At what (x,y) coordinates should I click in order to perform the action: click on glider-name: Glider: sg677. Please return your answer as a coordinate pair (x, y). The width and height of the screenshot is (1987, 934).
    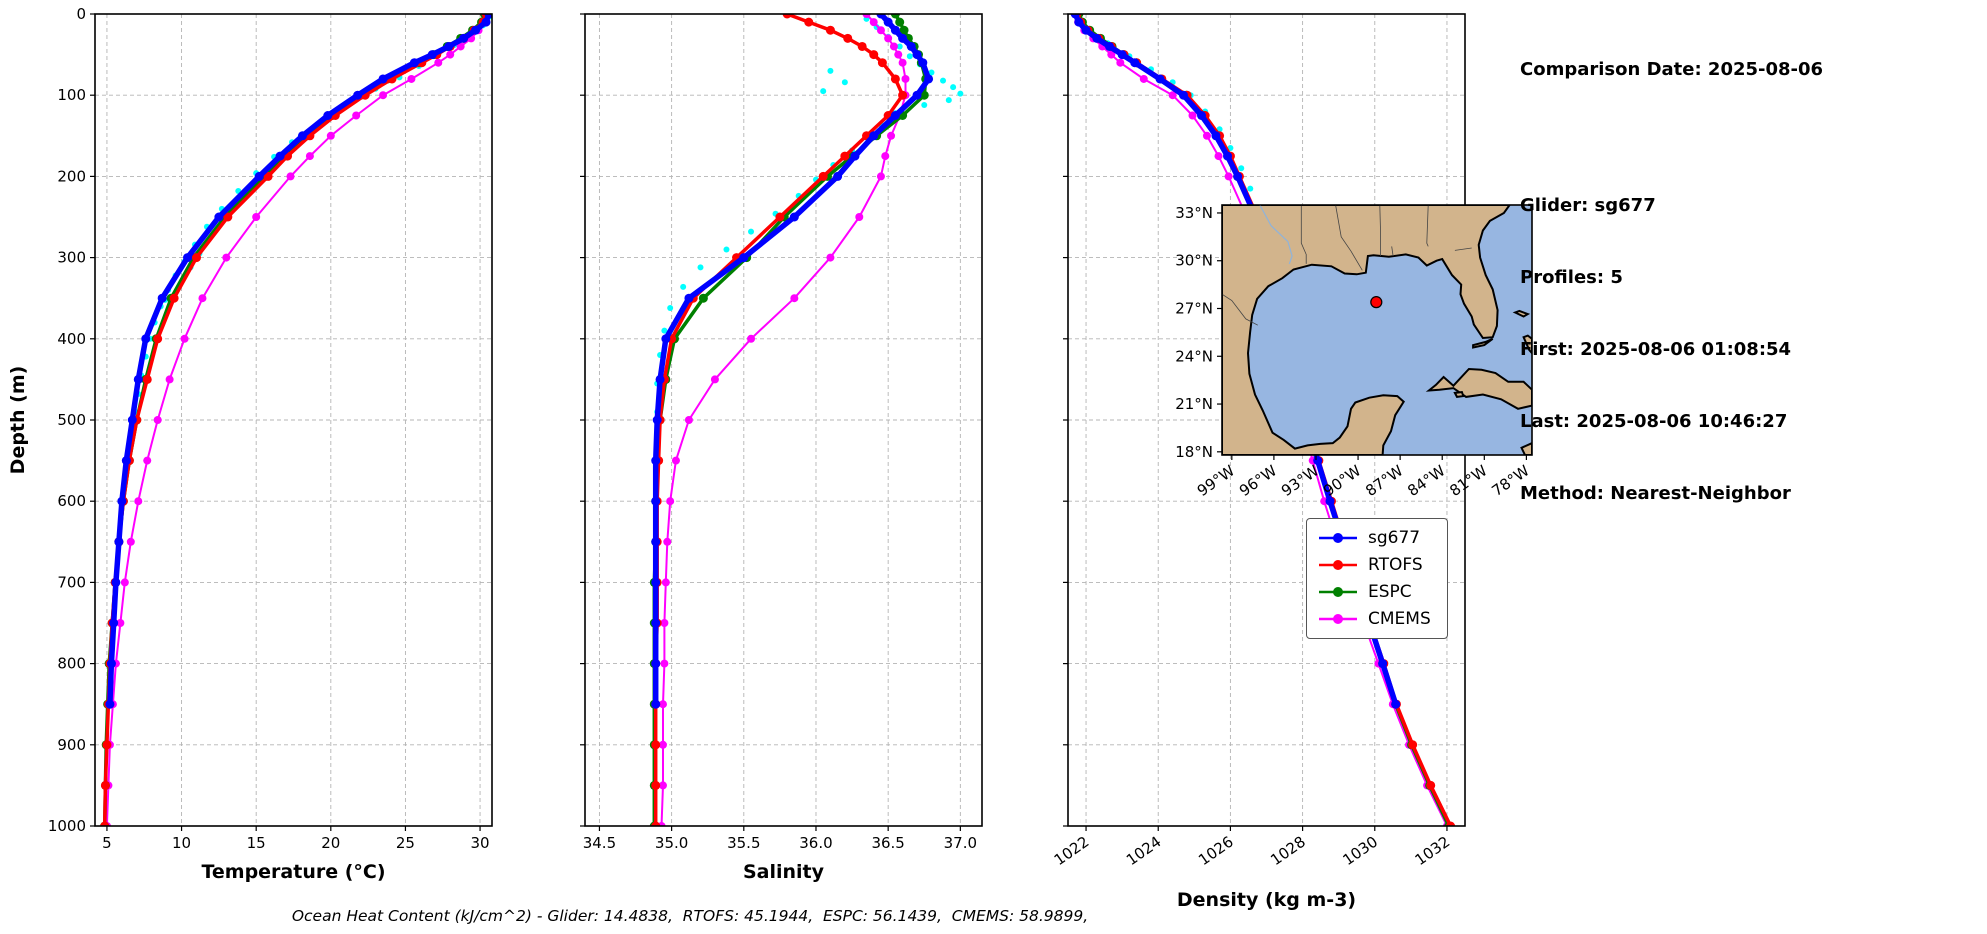
    Looking at the image, I should click on (1588, 205).